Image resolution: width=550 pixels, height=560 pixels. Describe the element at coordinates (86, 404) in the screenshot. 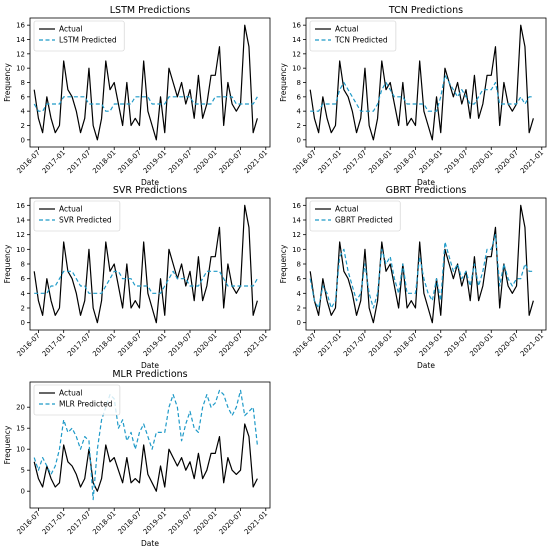

I see `legend-label: MLR Predicted` at that location.